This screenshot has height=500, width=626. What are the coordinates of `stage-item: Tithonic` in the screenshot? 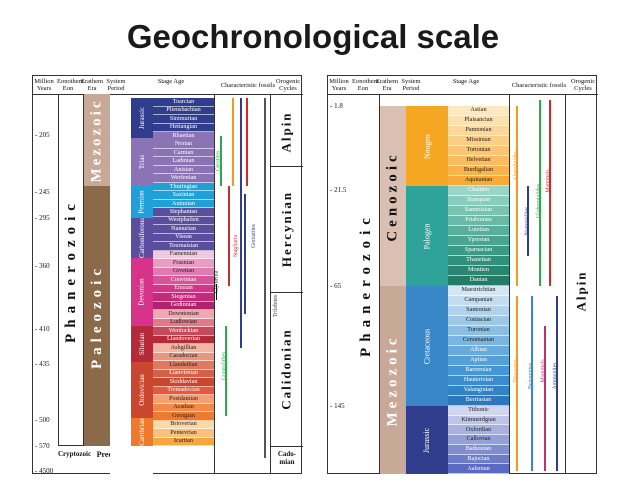 It's located at (478, 411).